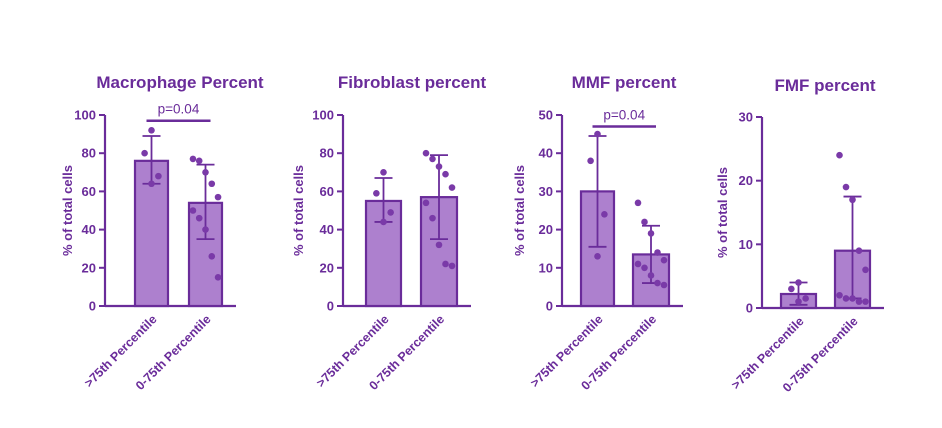 The image size is (942, 428). Describe the element at coordinates (624, 82) in the screenshot. I see `chart-title: MMF percent` at that location.